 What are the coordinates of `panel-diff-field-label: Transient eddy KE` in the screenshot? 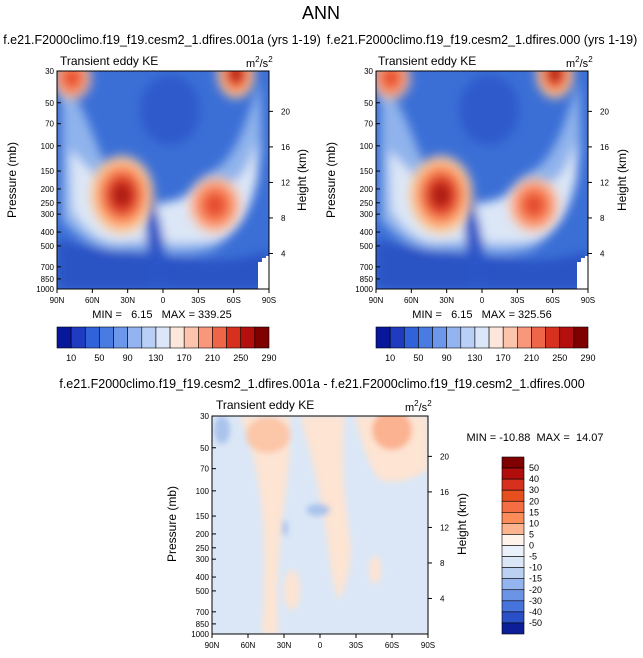 It's located at (265, 405).